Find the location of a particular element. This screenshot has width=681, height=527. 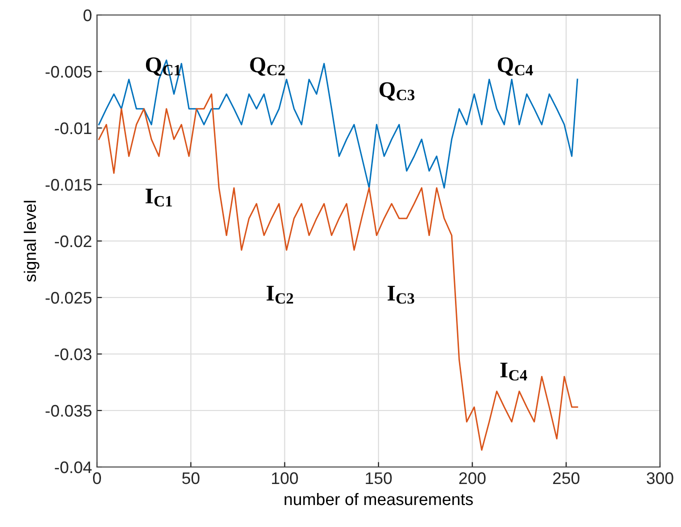

x-tick-label: 150 is located at coordinates (379, 478).